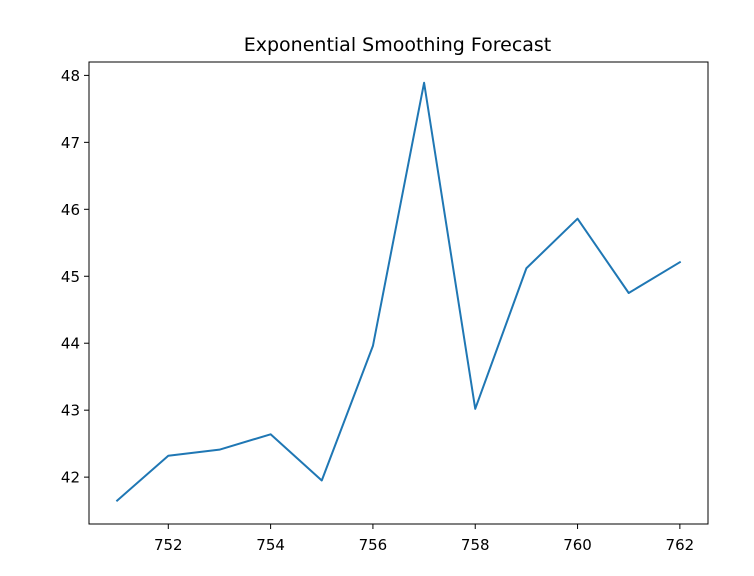  I want to click on y-tick-label: 47, so click(70, 143).